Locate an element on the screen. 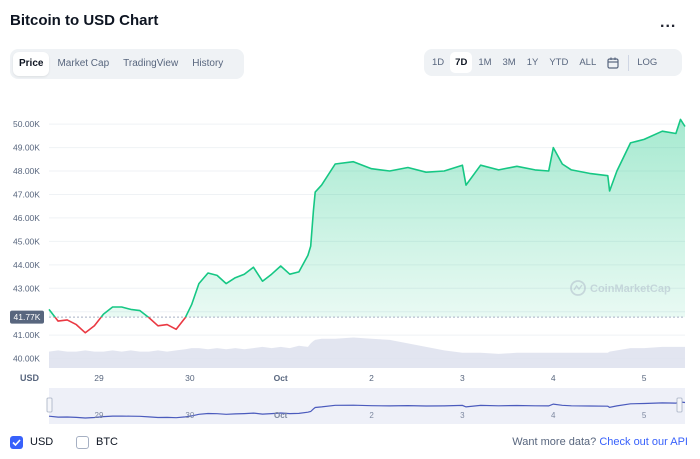  range-all: ALL is located at coordinates (588, 62).